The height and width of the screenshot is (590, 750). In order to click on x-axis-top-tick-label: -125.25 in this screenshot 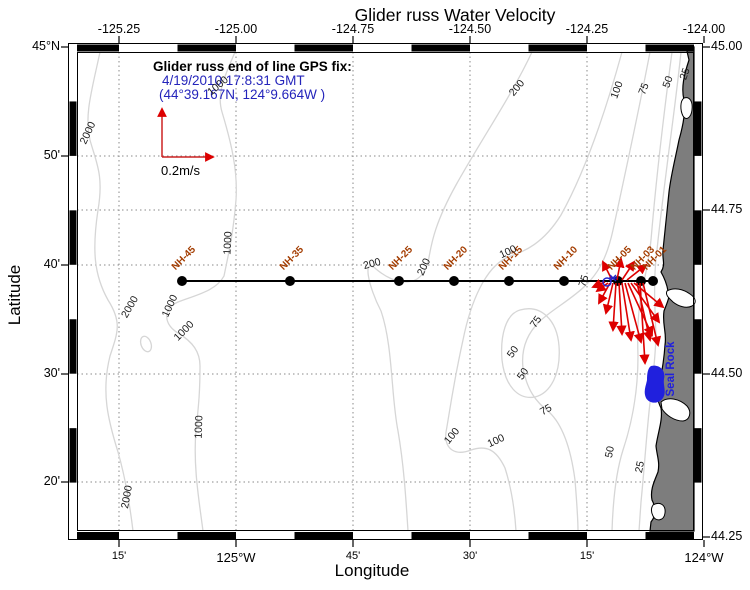, I will do `click(119, 29)`.